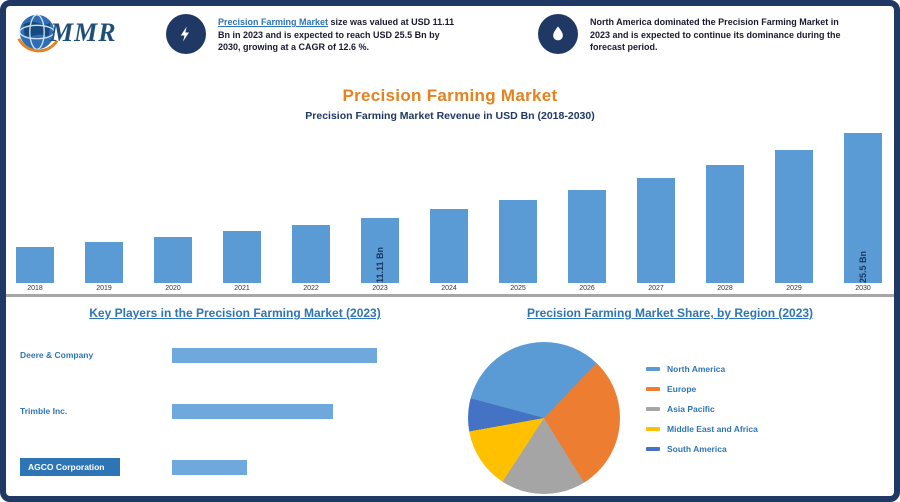 Image resolution: width=900 pixels, height=502 pixels. Describe the element at coordinates (380, 264) in the screenshot. I see `bar-value-label: 11.11 Bn` at that location.